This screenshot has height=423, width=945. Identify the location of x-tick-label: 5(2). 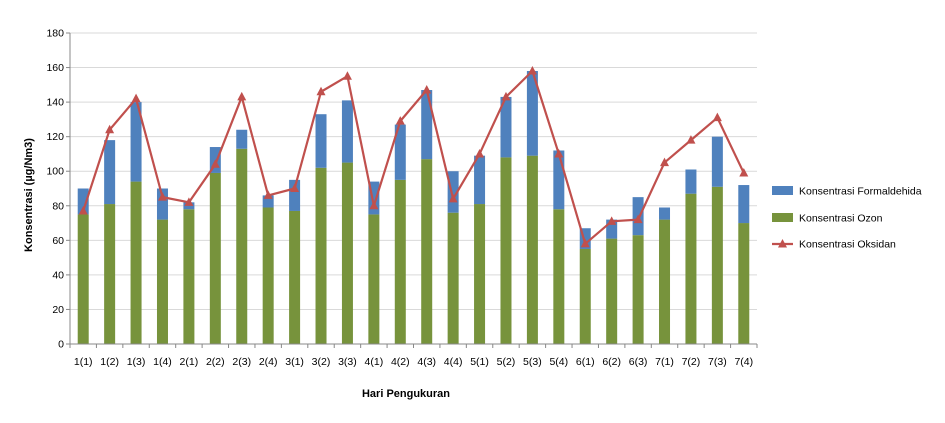
(506, 362).